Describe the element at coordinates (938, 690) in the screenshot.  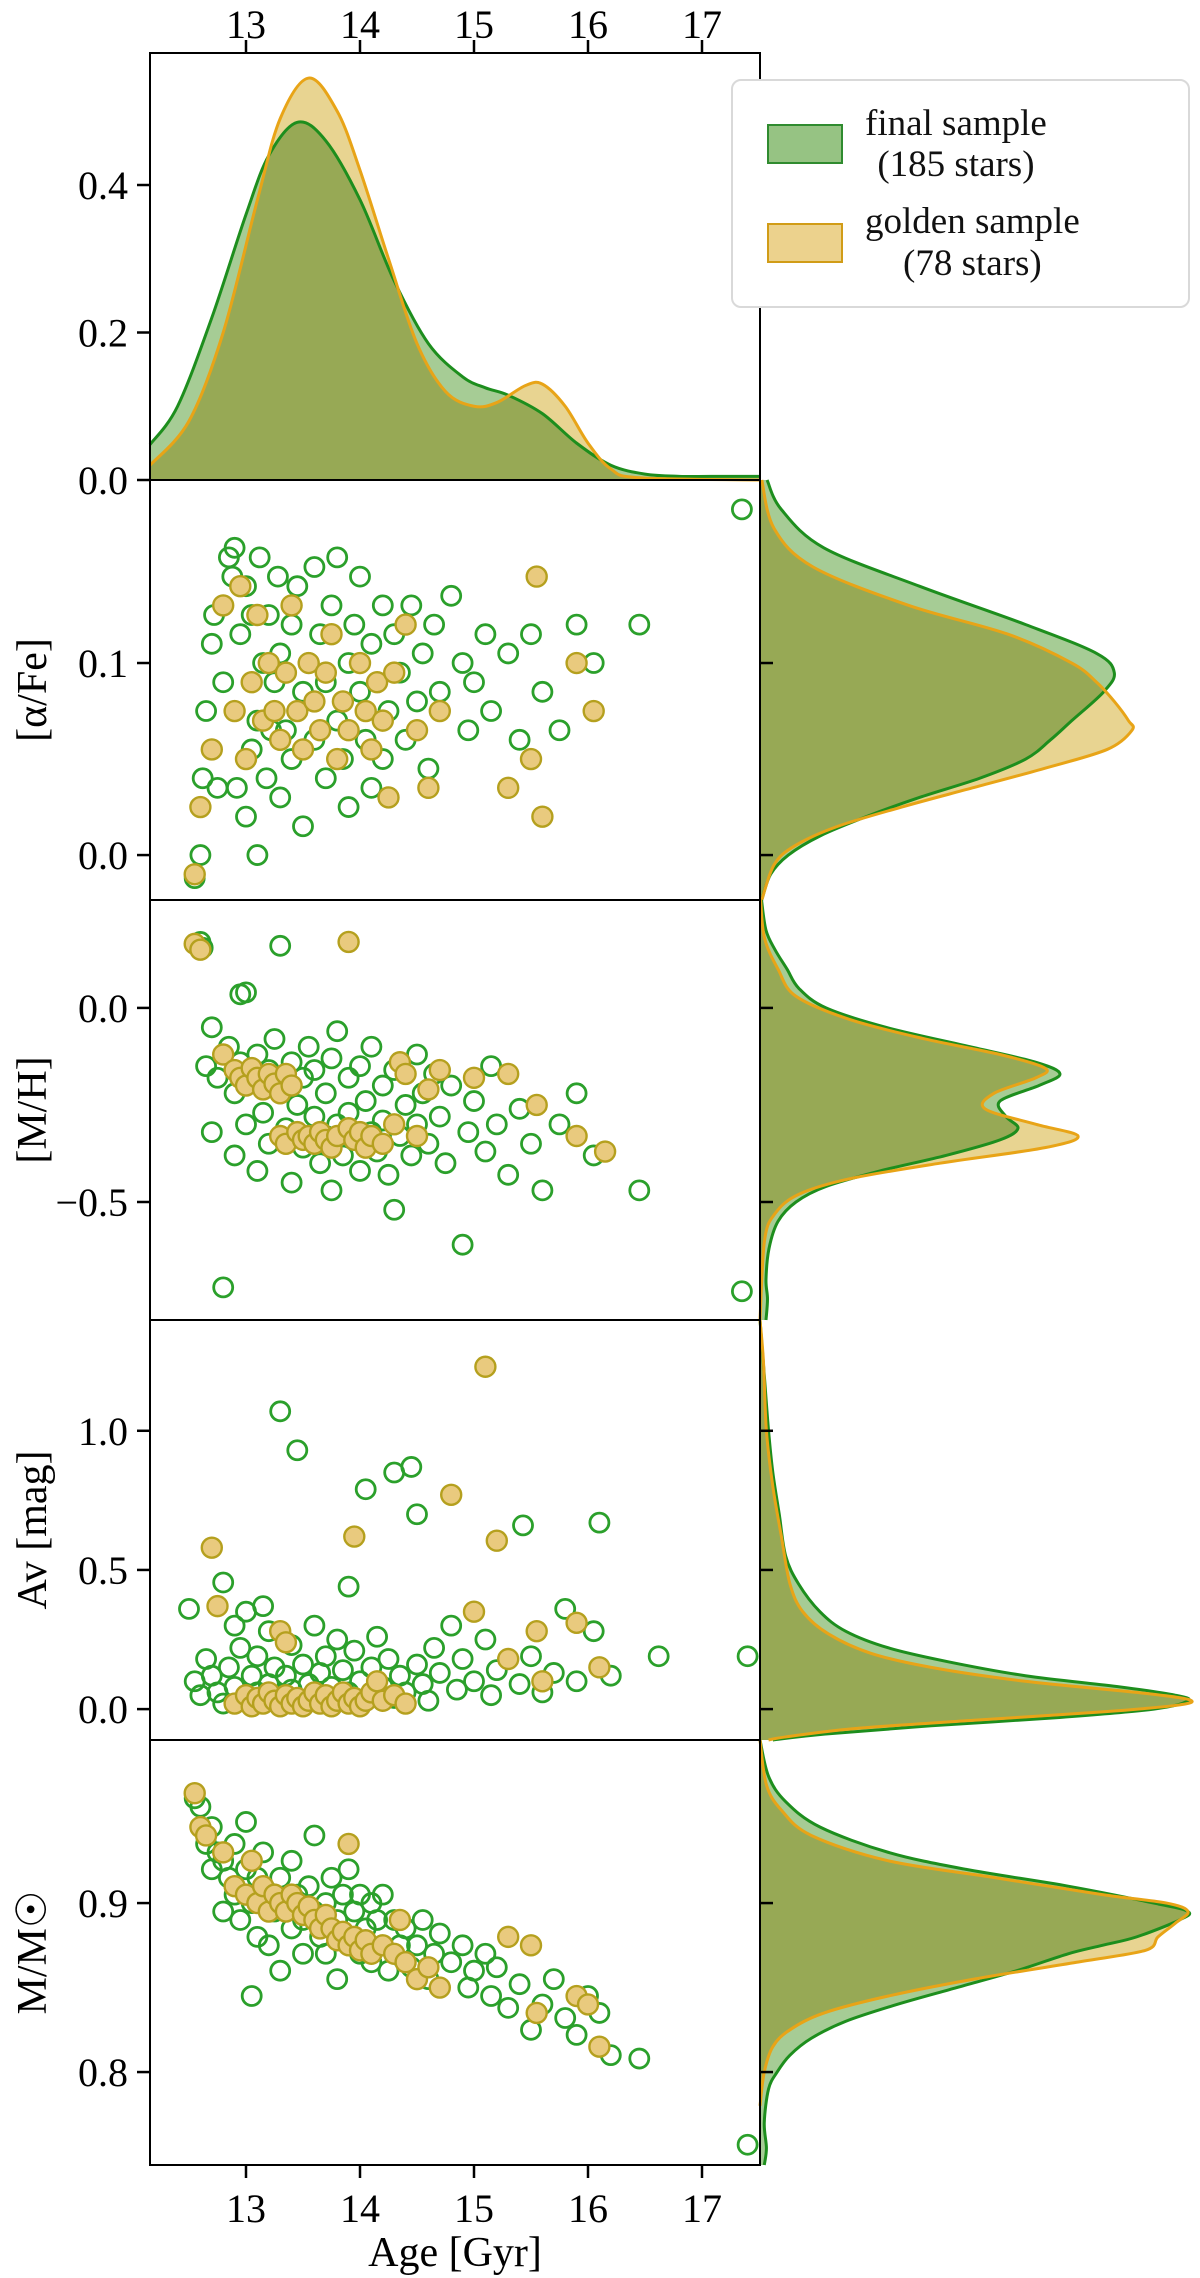
I see `marginal-alpha-fe-green-line` at that location.